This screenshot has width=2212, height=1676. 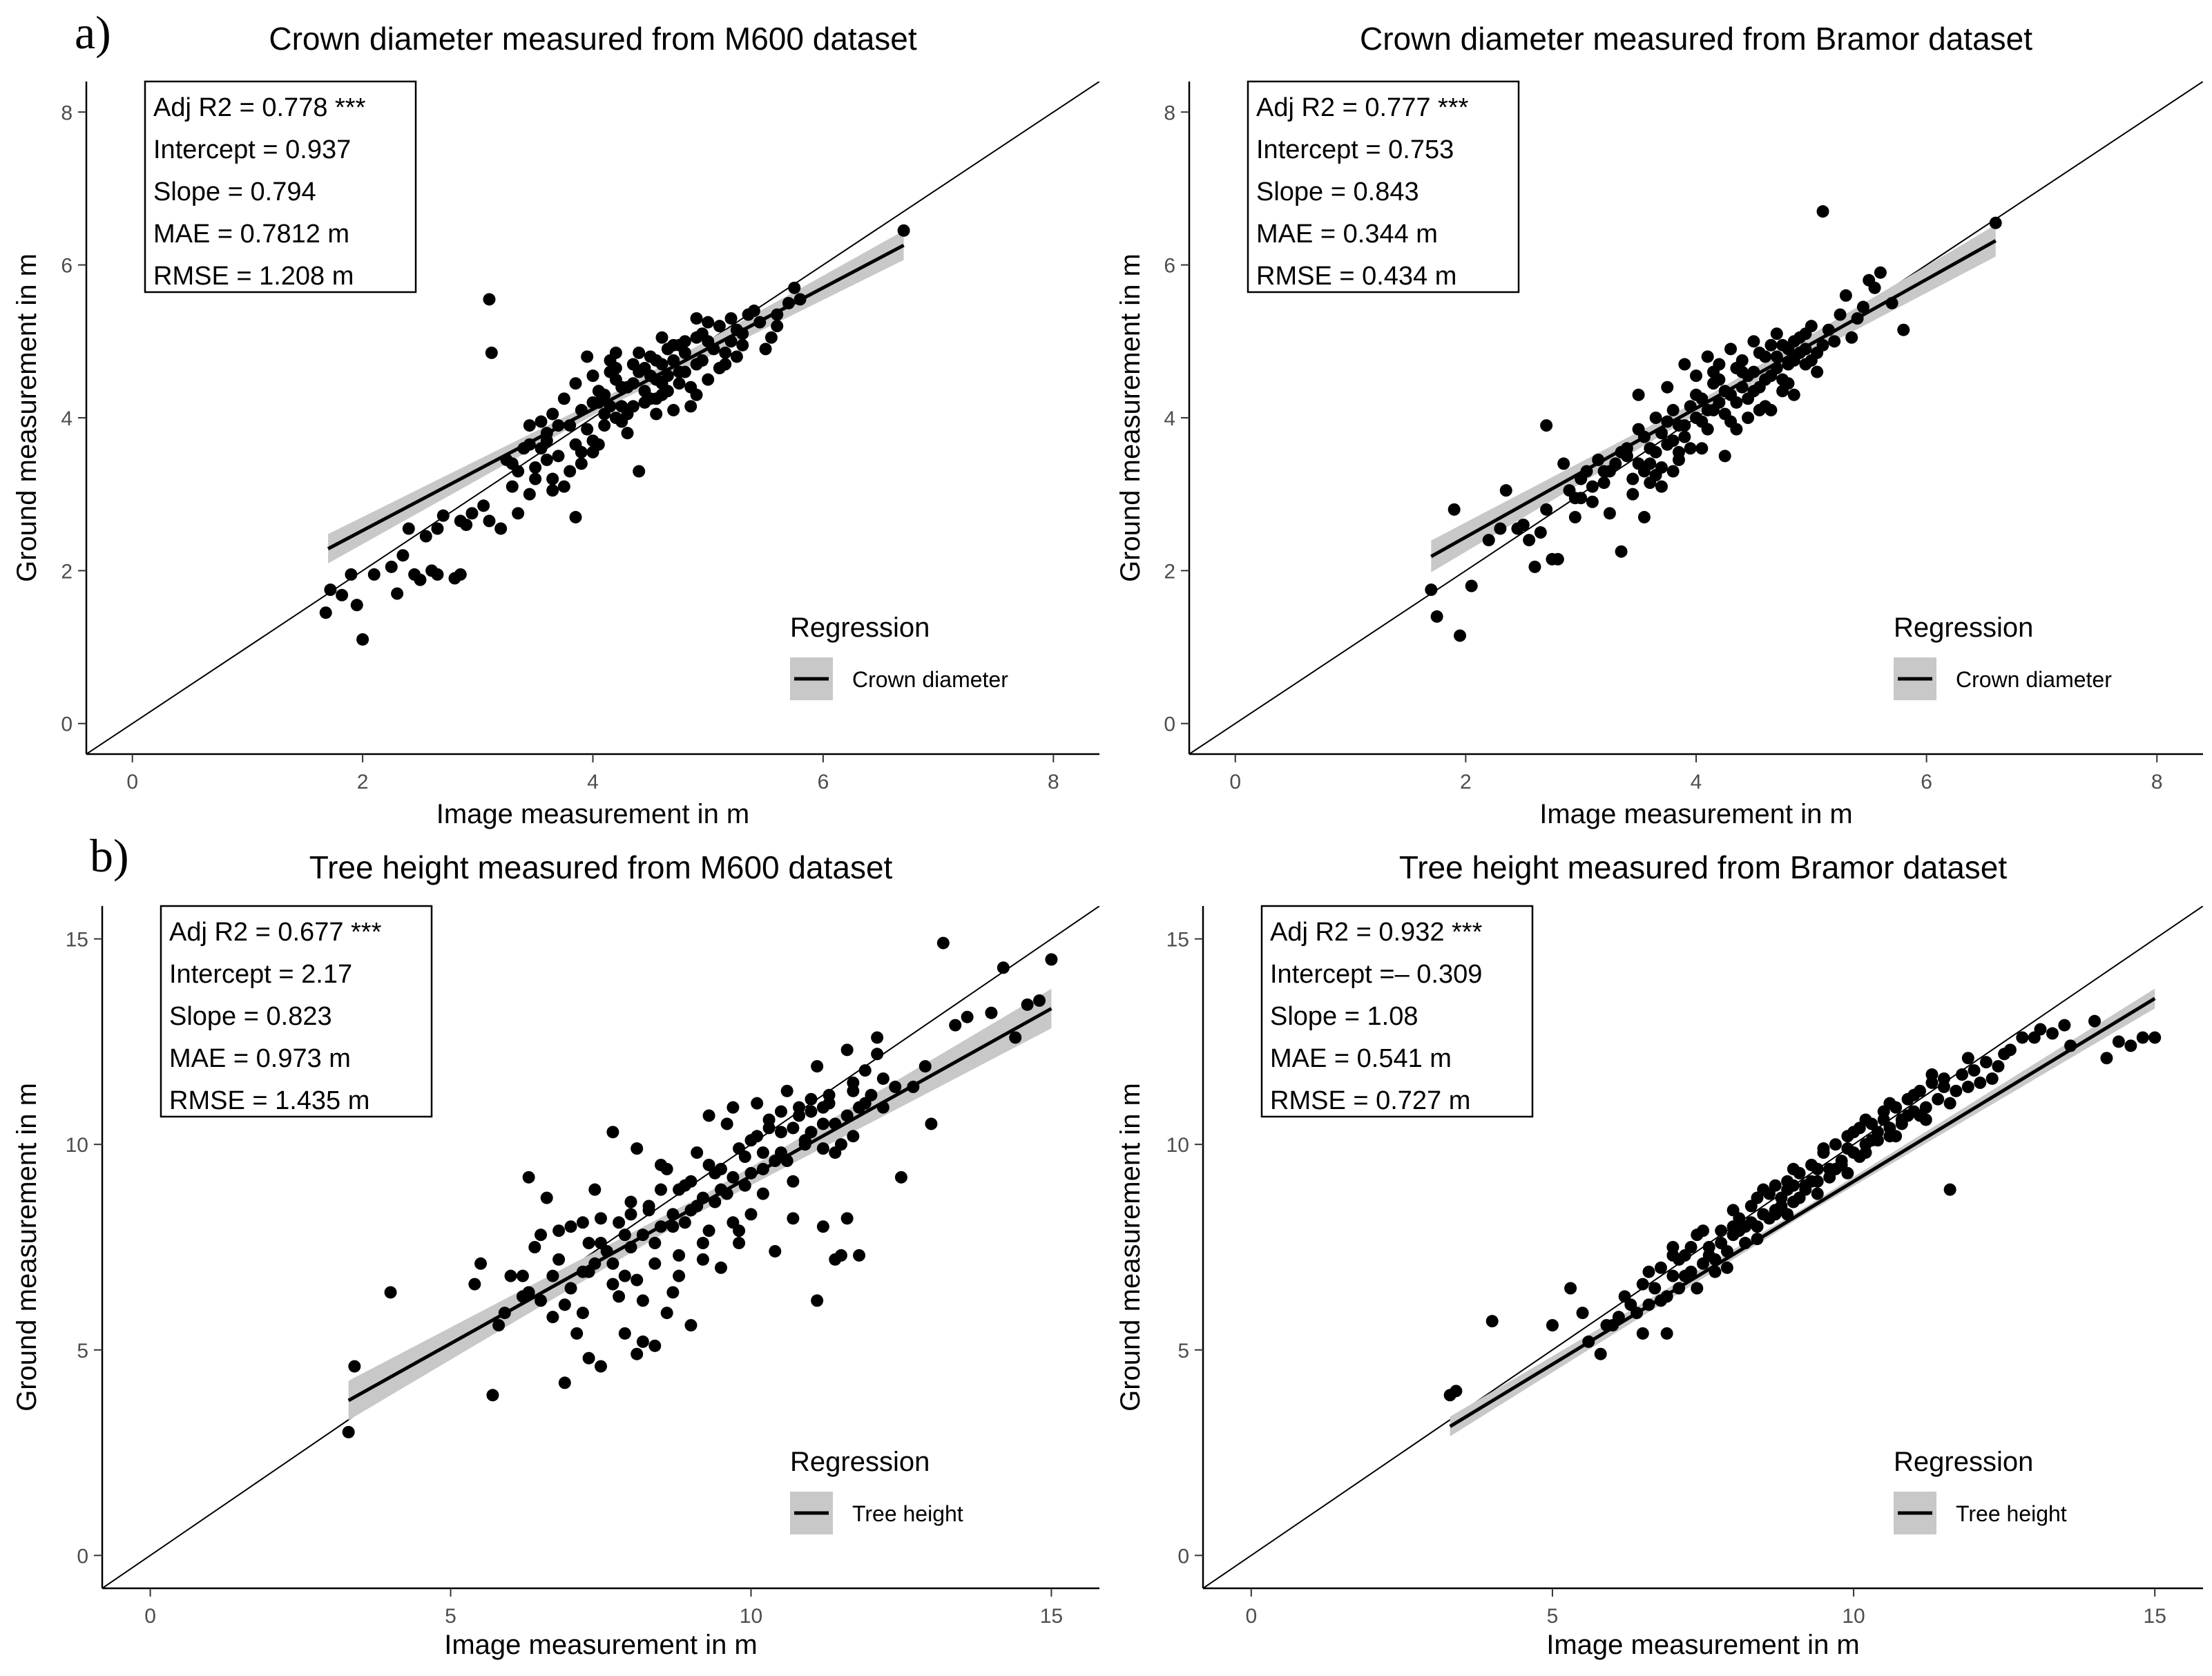 What do you see at coordinates (1169, 418) in the screenshot?
I see `y-tick-label: 4` at bounding box center [1169, 418].